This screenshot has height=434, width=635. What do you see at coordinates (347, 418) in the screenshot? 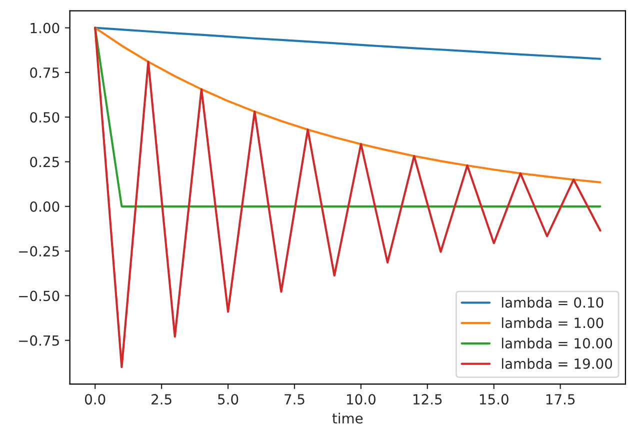
I see `x-axis-title: time` at bounding box center [347, 418].